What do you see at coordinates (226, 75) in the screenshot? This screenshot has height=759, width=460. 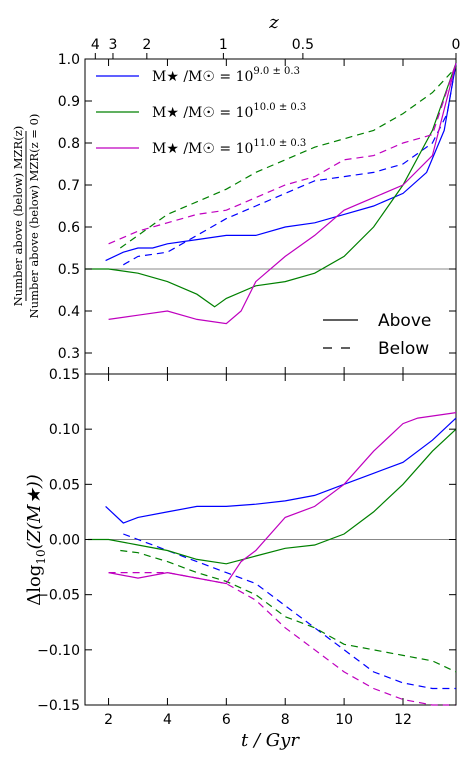 I see `legend-label: M★ /M☉ = 109.0 ± 0.3` at bounding box center [226, 75].